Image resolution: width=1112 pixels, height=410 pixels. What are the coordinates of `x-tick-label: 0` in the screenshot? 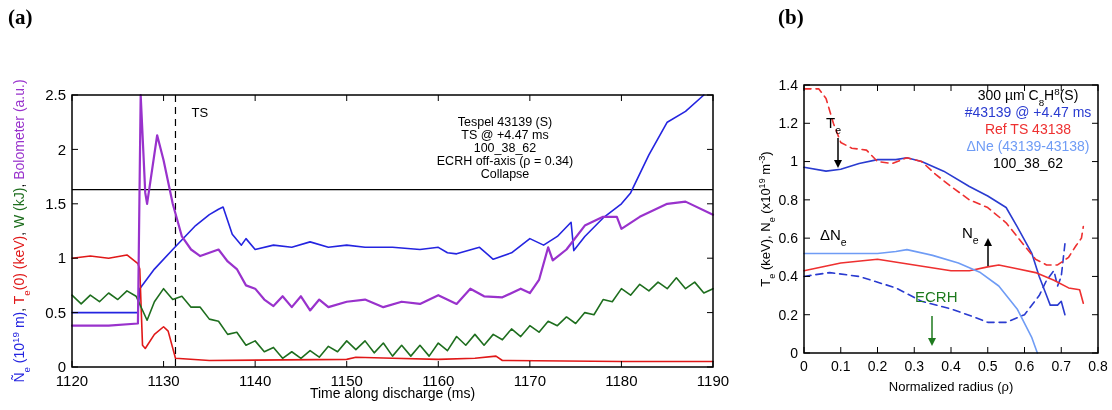 It's located at (804, 366).